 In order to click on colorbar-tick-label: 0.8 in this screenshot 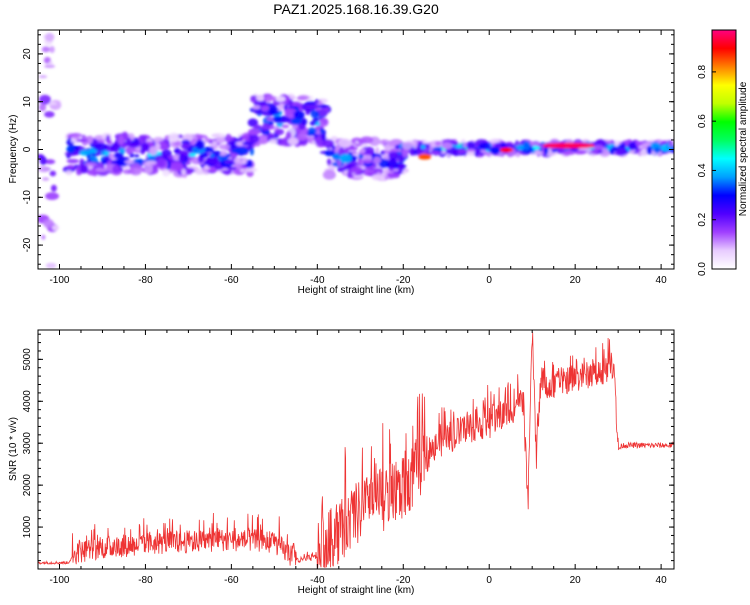, I will do `click(702, 71)`.